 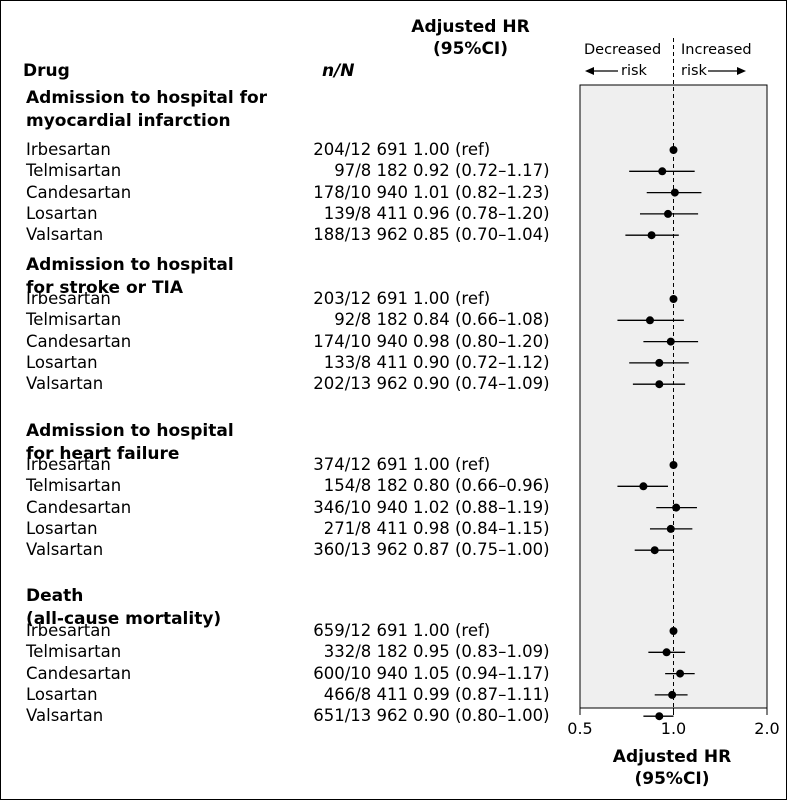 What do you see at coordinates (481, 528) in the screenshot?
I see `hr-ci-text: 0.98 (0.84–1.15)` at bounding box center [481, 528].